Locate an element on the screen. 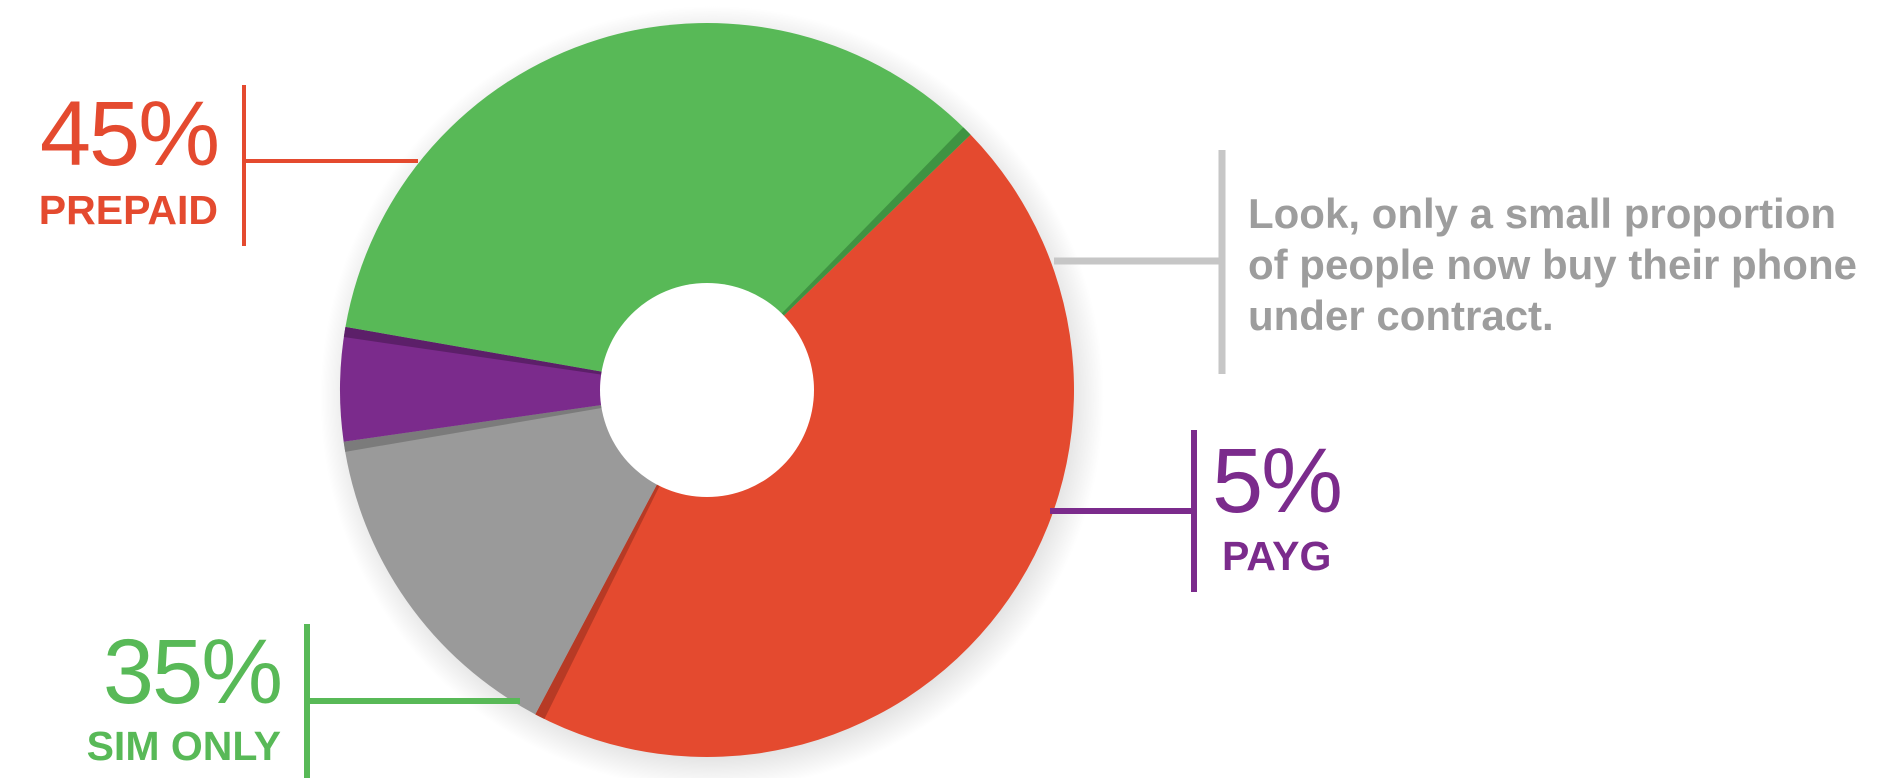 This screenshot has width=1893, height=778. slice-payg is located at coordinates (523, 384).